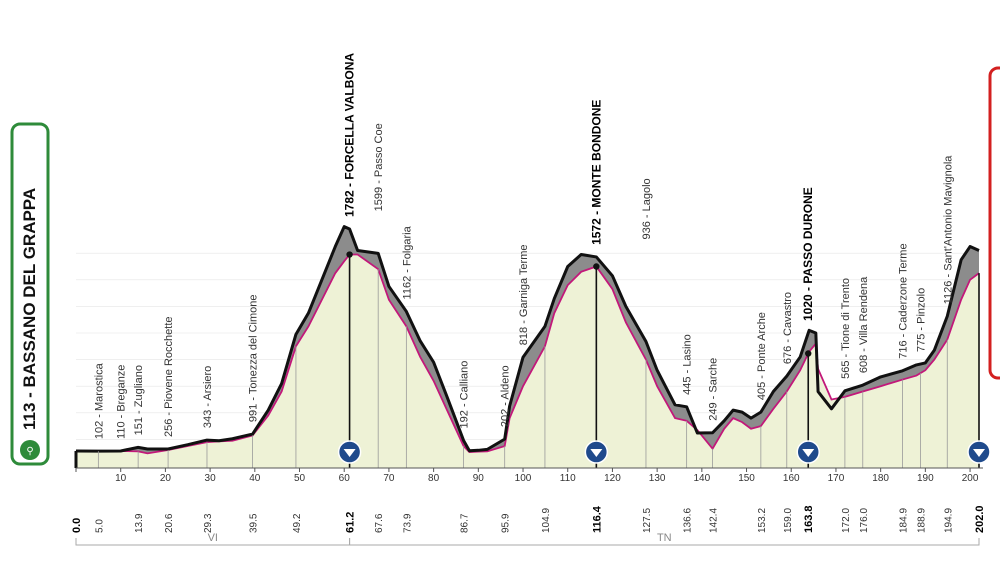  Describe the element at coordinates (407, 523) in the screenshot. I see `distance-label: 73.9` at that location.